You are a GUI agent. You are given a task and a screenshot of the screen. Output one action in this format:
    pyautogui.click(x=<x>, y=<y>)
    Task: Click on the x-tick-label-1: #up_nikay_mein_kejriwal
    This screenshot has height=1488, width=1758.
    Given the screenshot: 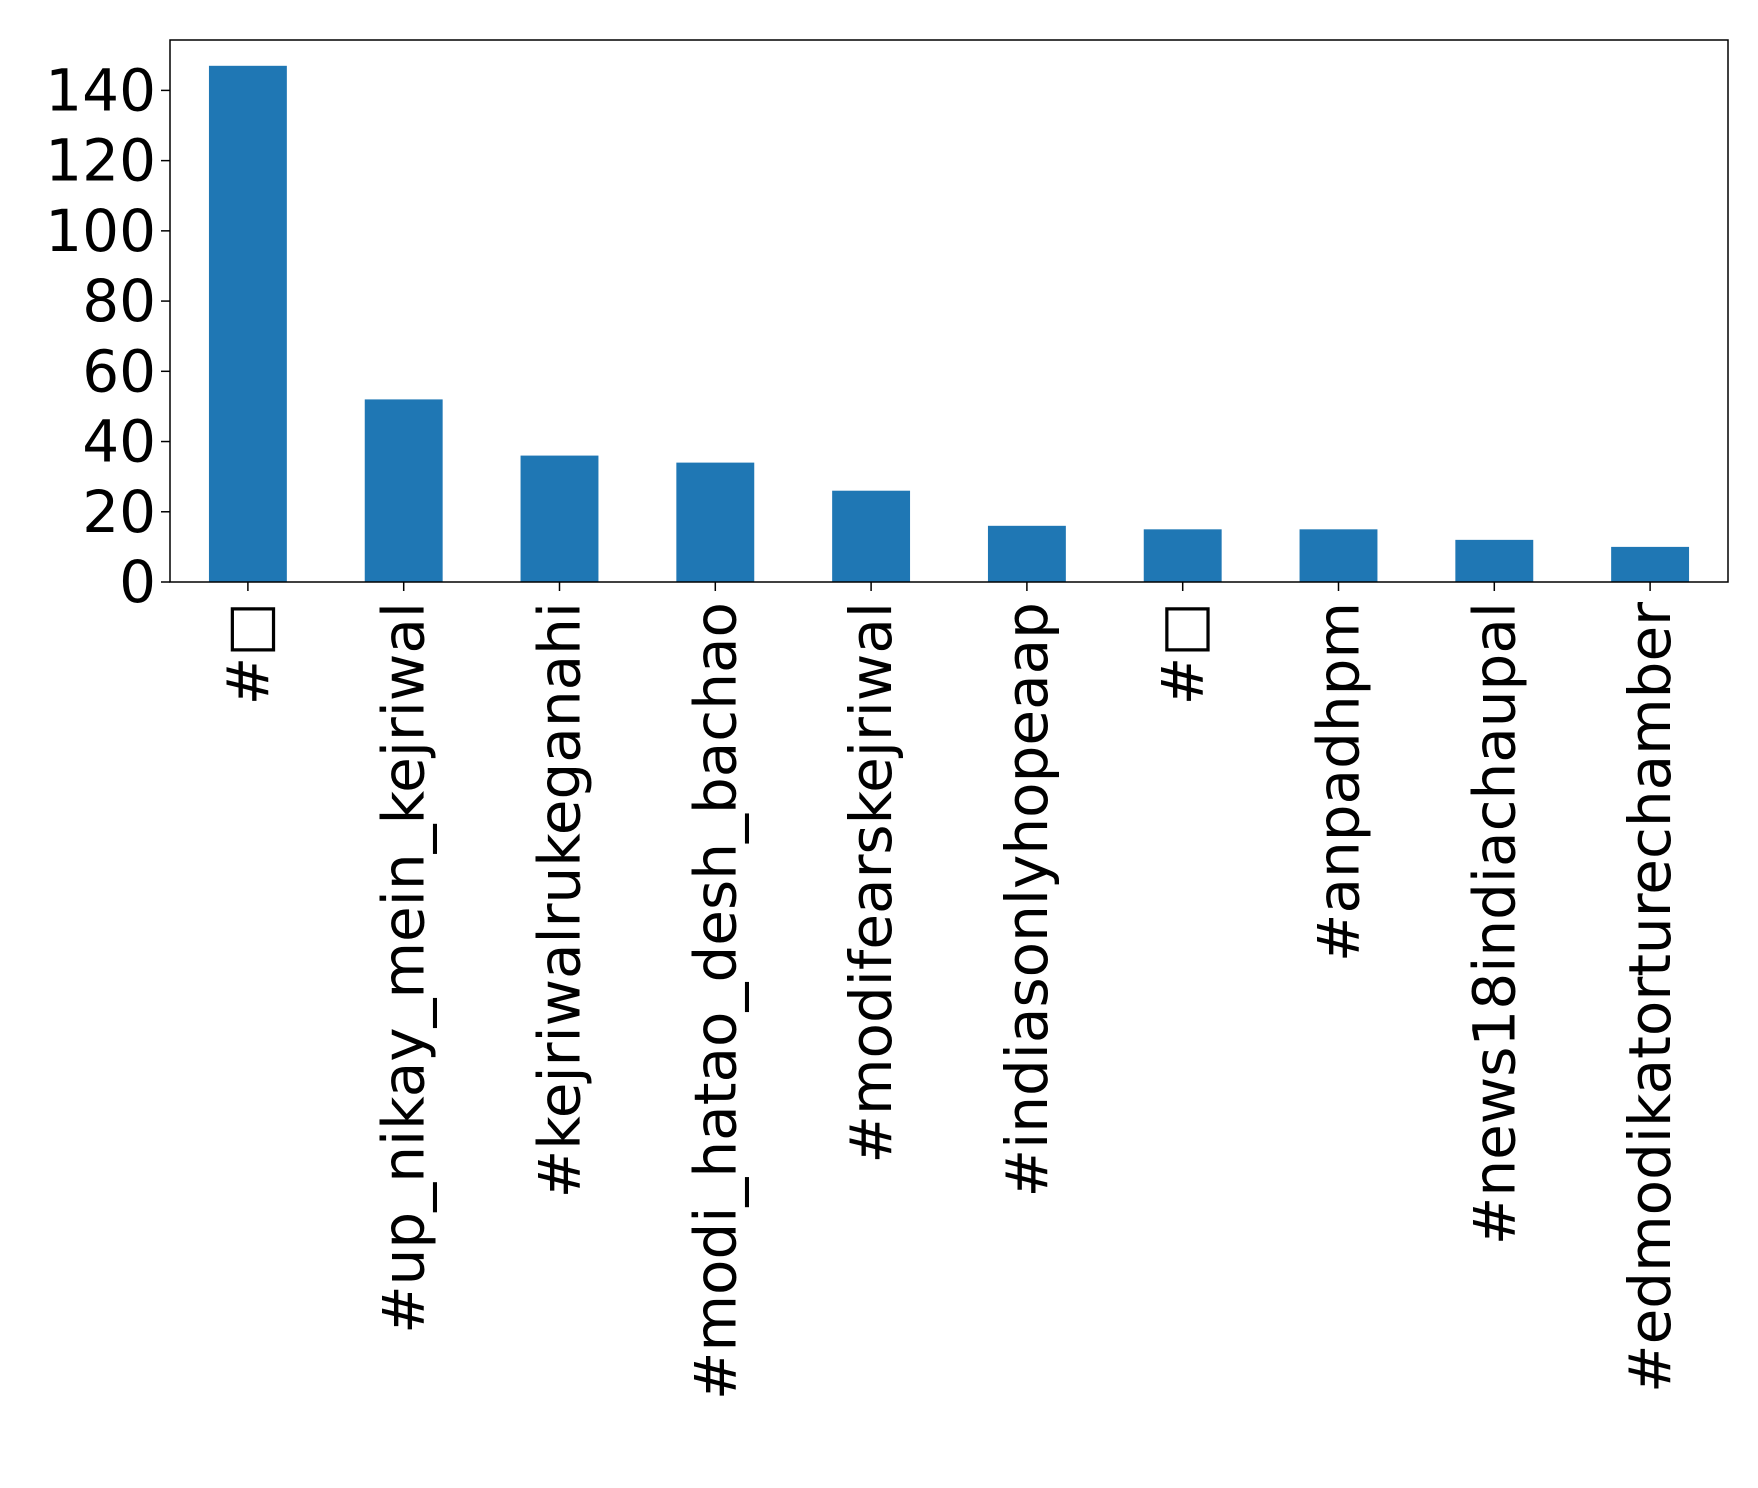 What is the action you would take?
    pyautogui.click(x=404, y=968)
    